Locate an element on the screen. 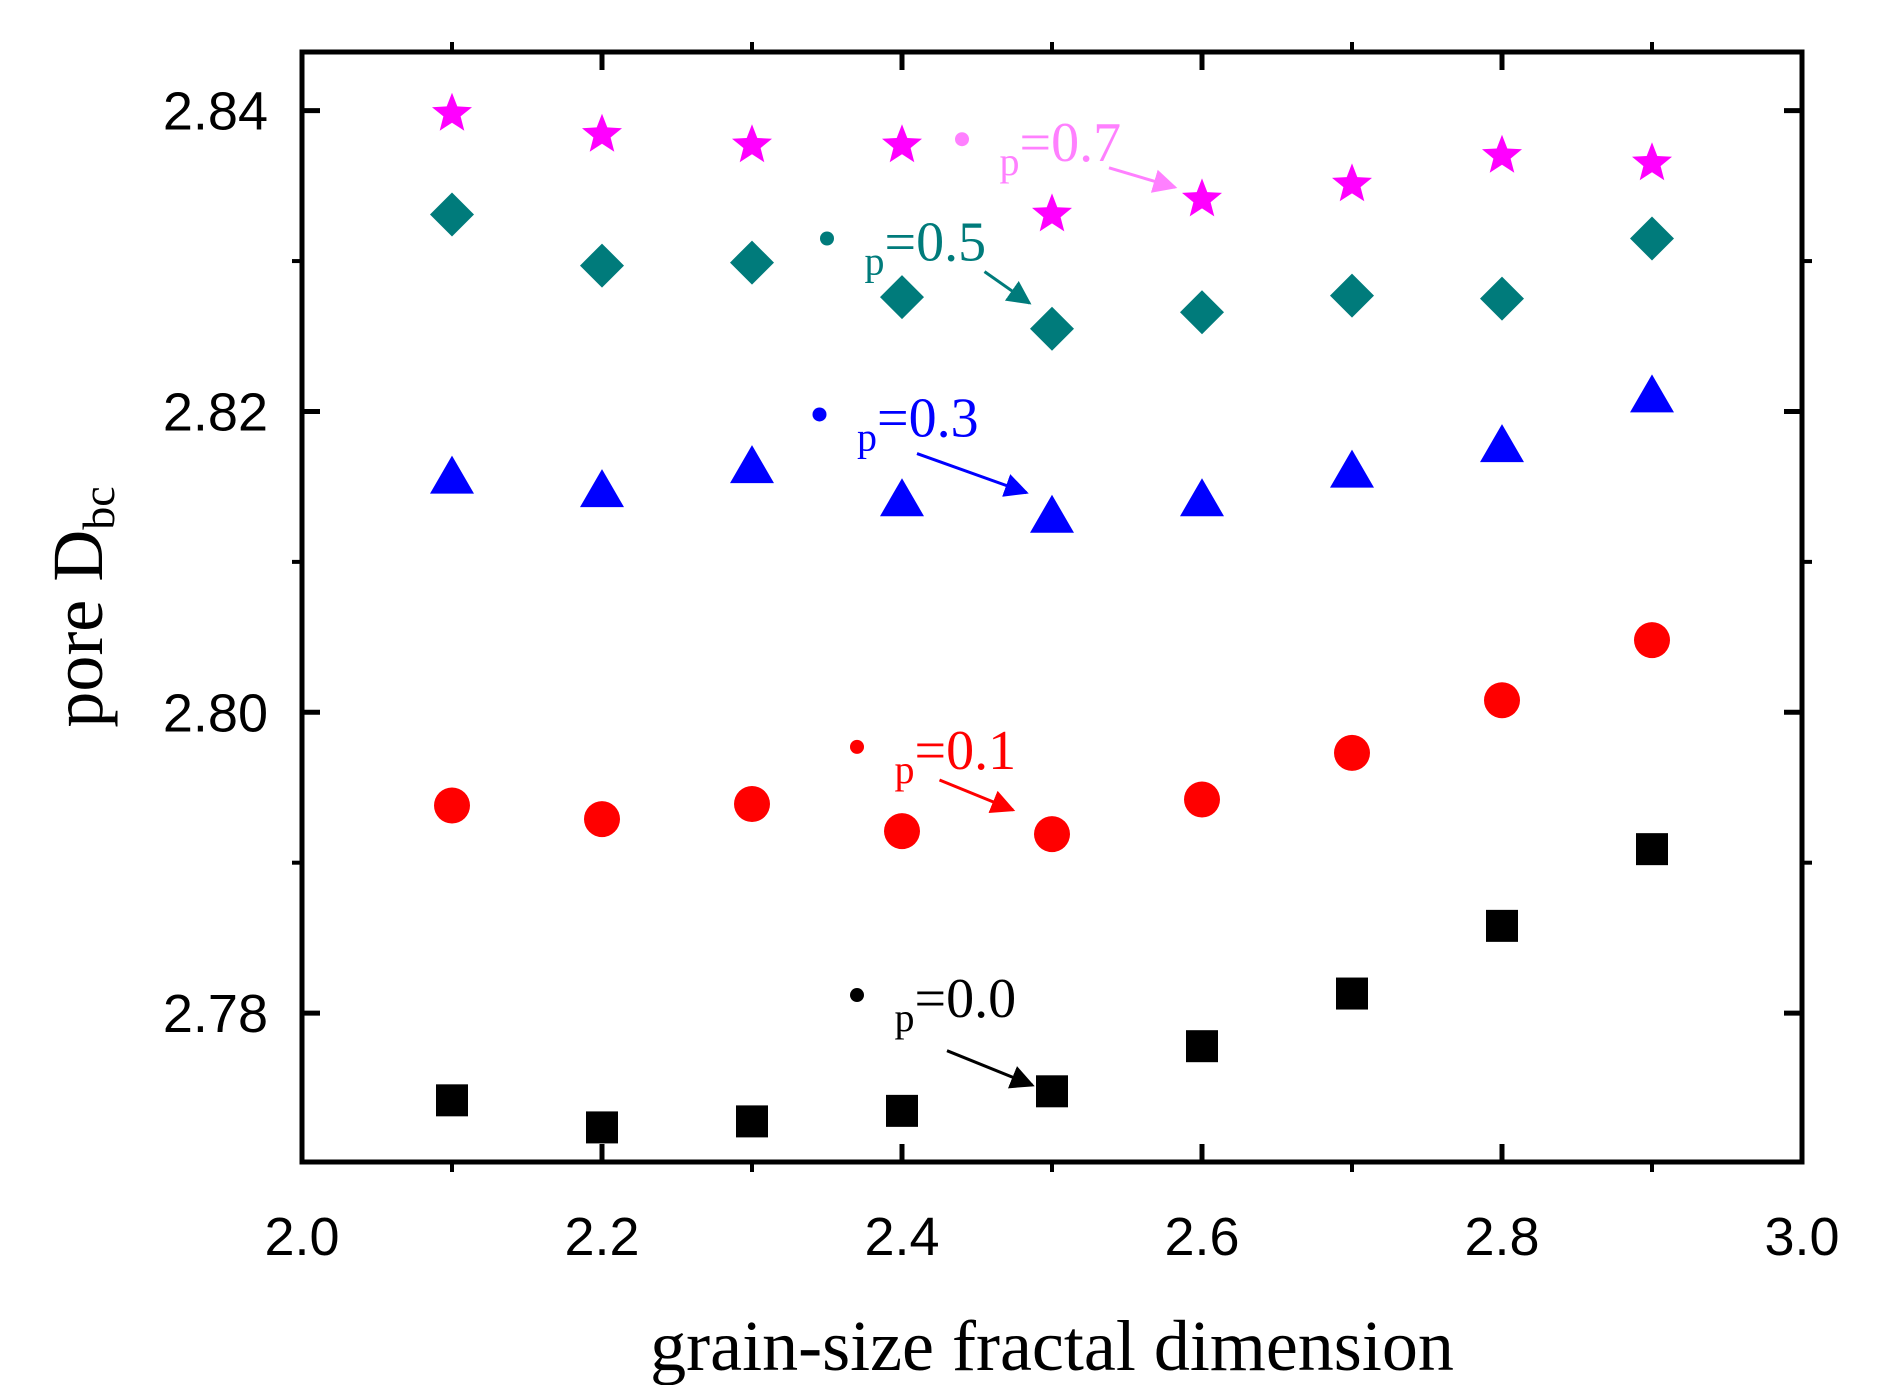 This screenshot has height=1385, width=1877. annotation-label-value: =0.7 is located at coordinates (1071, 143).